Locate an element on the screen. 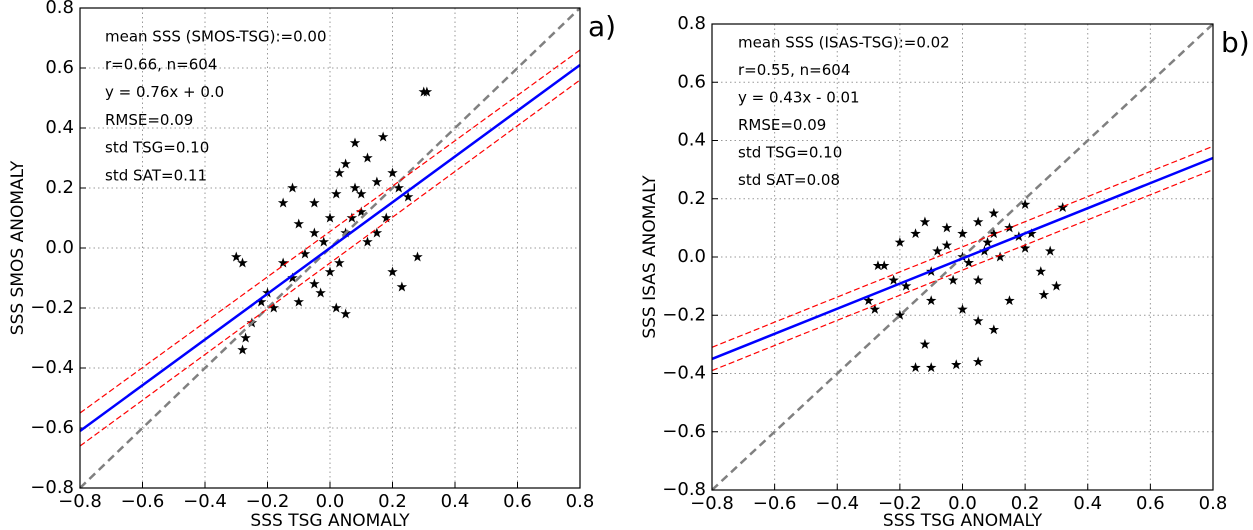  y-axis-label: SSS SMOS ANOMALY is located at coordinates (18, 247).